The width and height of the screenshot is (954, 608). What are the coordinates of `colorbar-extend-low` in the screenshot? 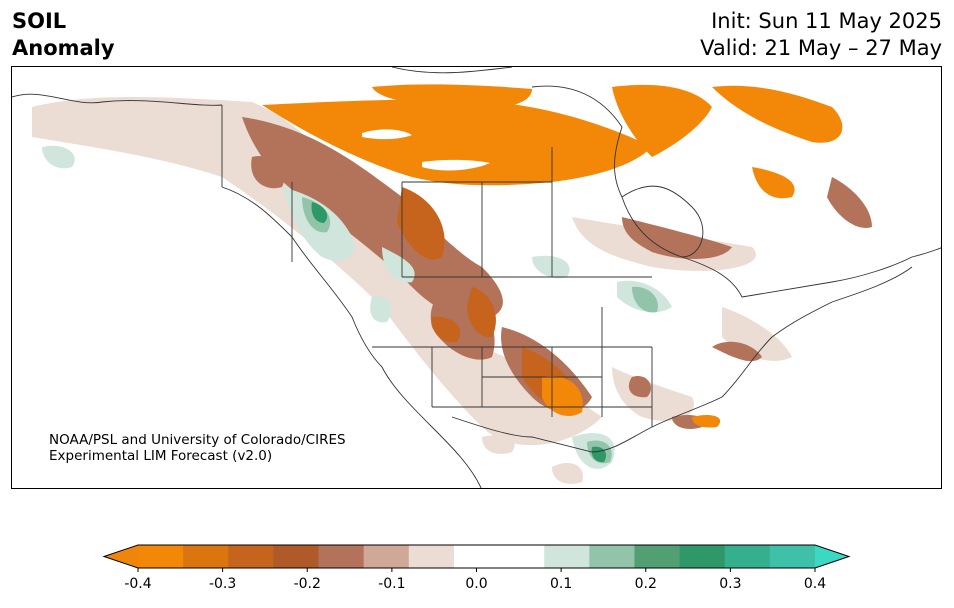 It's located at (121, 556).